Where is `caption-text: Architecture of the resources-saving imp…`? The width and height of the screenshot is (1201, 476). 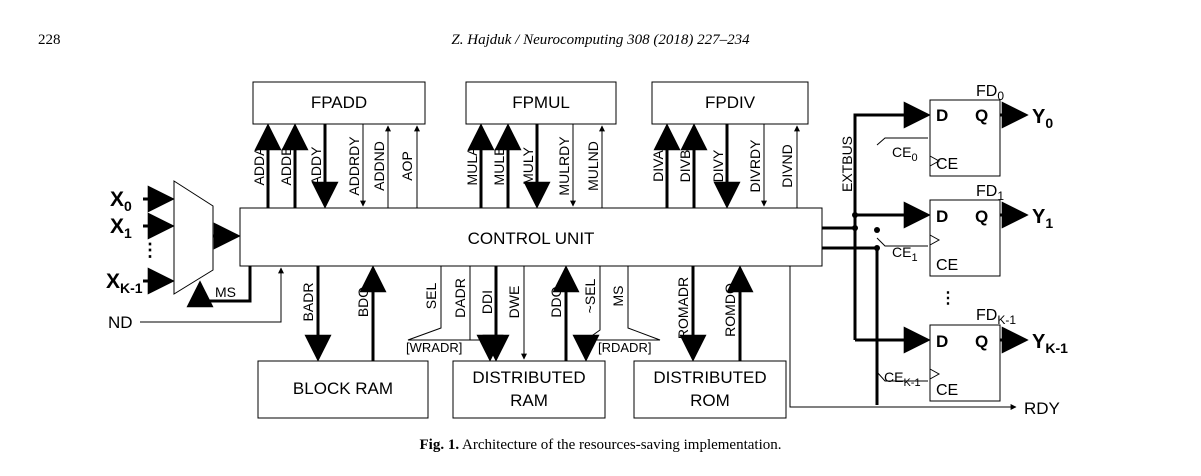 caption-text: Architecture of the resources-saving imp… is located at coordinates (622, 445).